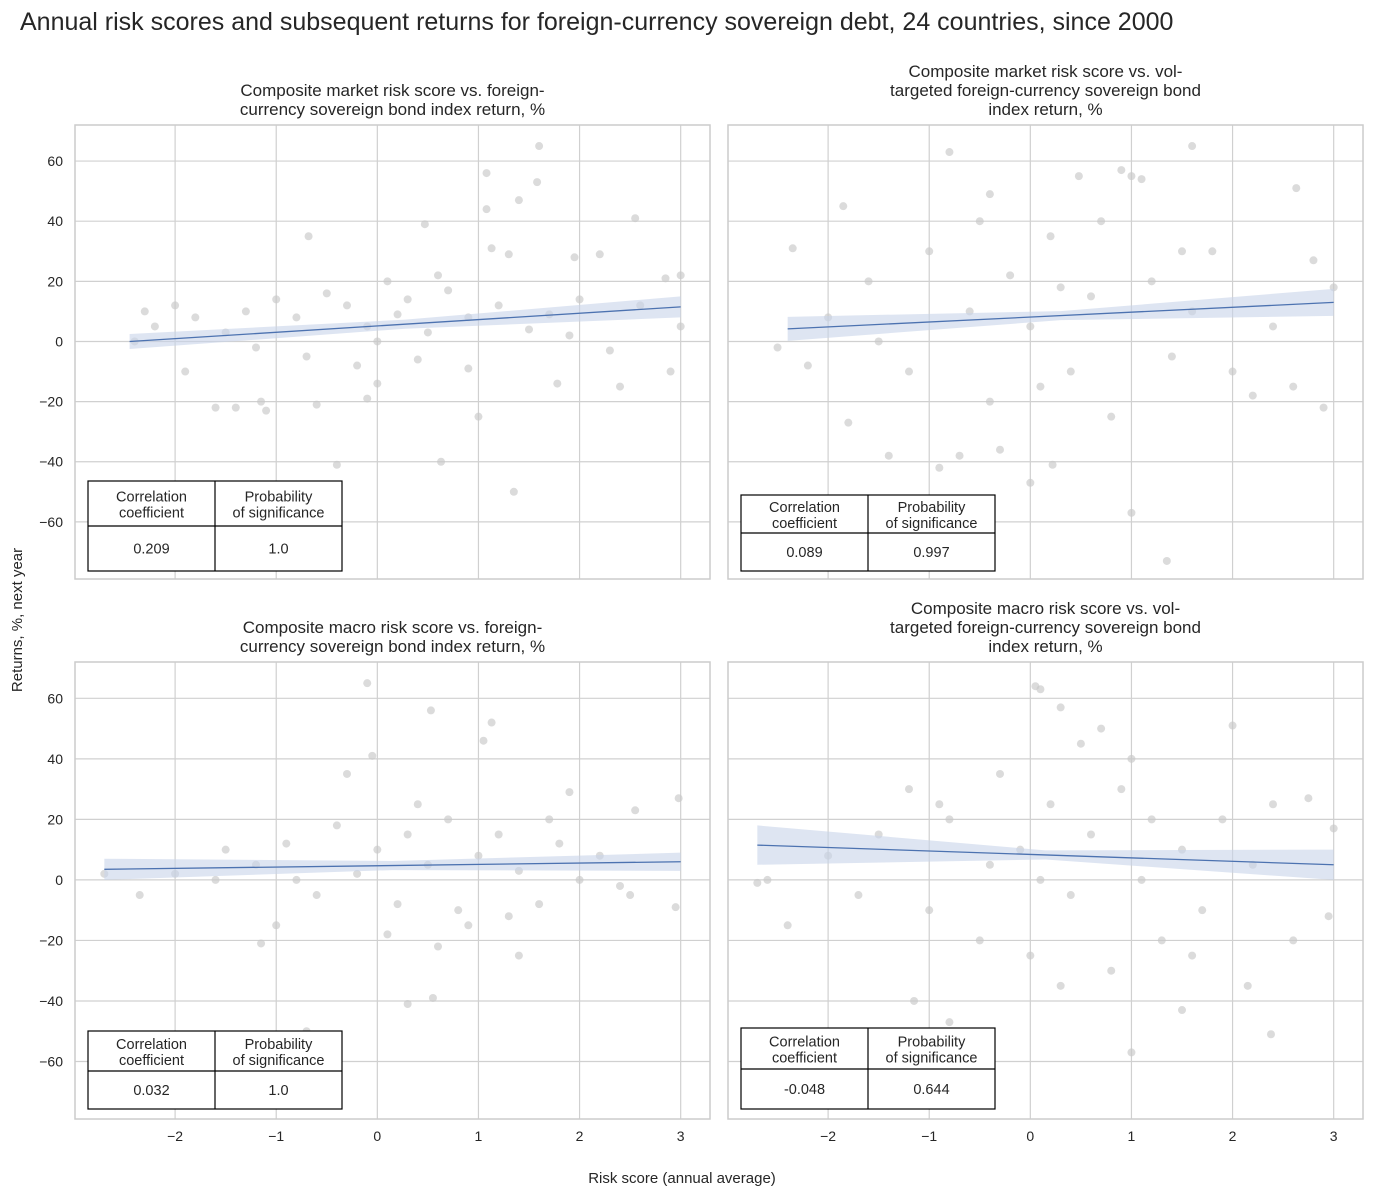 Image resolution: width=1374 pixels, height=1196 pixels. I want to click on y-tick-label: 60, so click(55, 161).